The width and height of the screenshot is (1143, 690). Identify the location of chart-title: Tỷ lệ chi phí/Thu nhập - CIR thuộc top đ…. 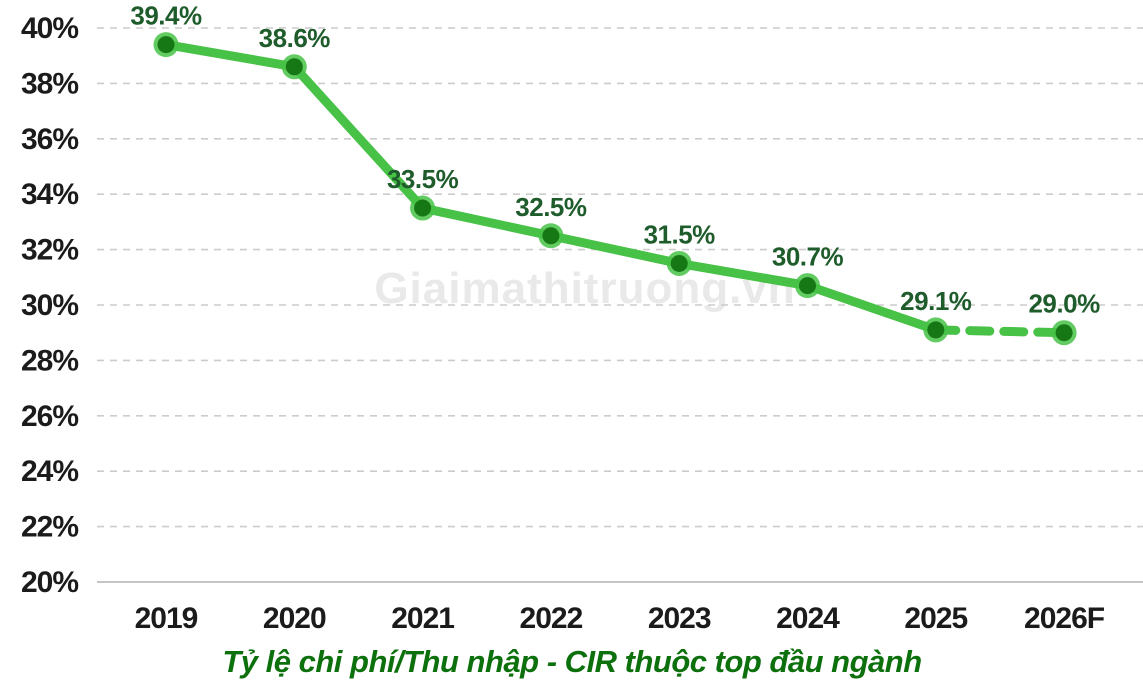
(571, 661).